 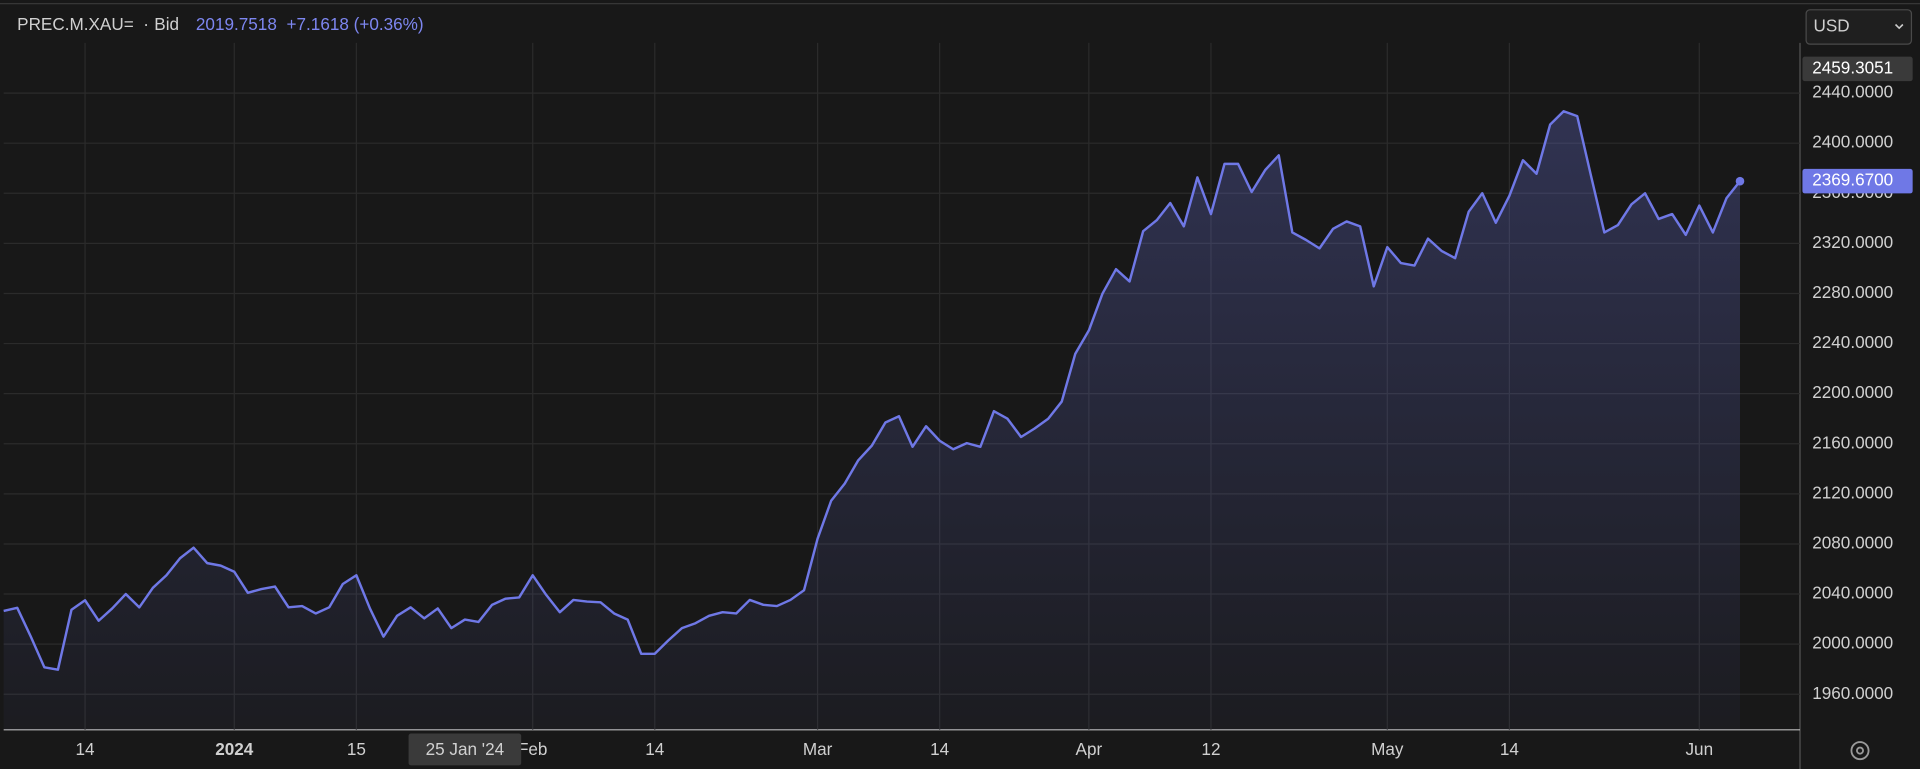 What do you see at coordinates (1852, 142) in the screenshot?
I see `y-tick-label: 2400.0000` at bounding box center [1852, 142].